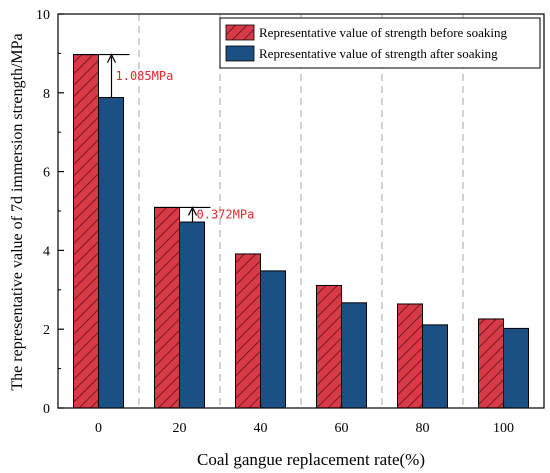 Image resolution: width=550 pixels, height=473 pixels. I want to click on x-axis-label: Coal gangue replacement rate(%), so click(311, 459).